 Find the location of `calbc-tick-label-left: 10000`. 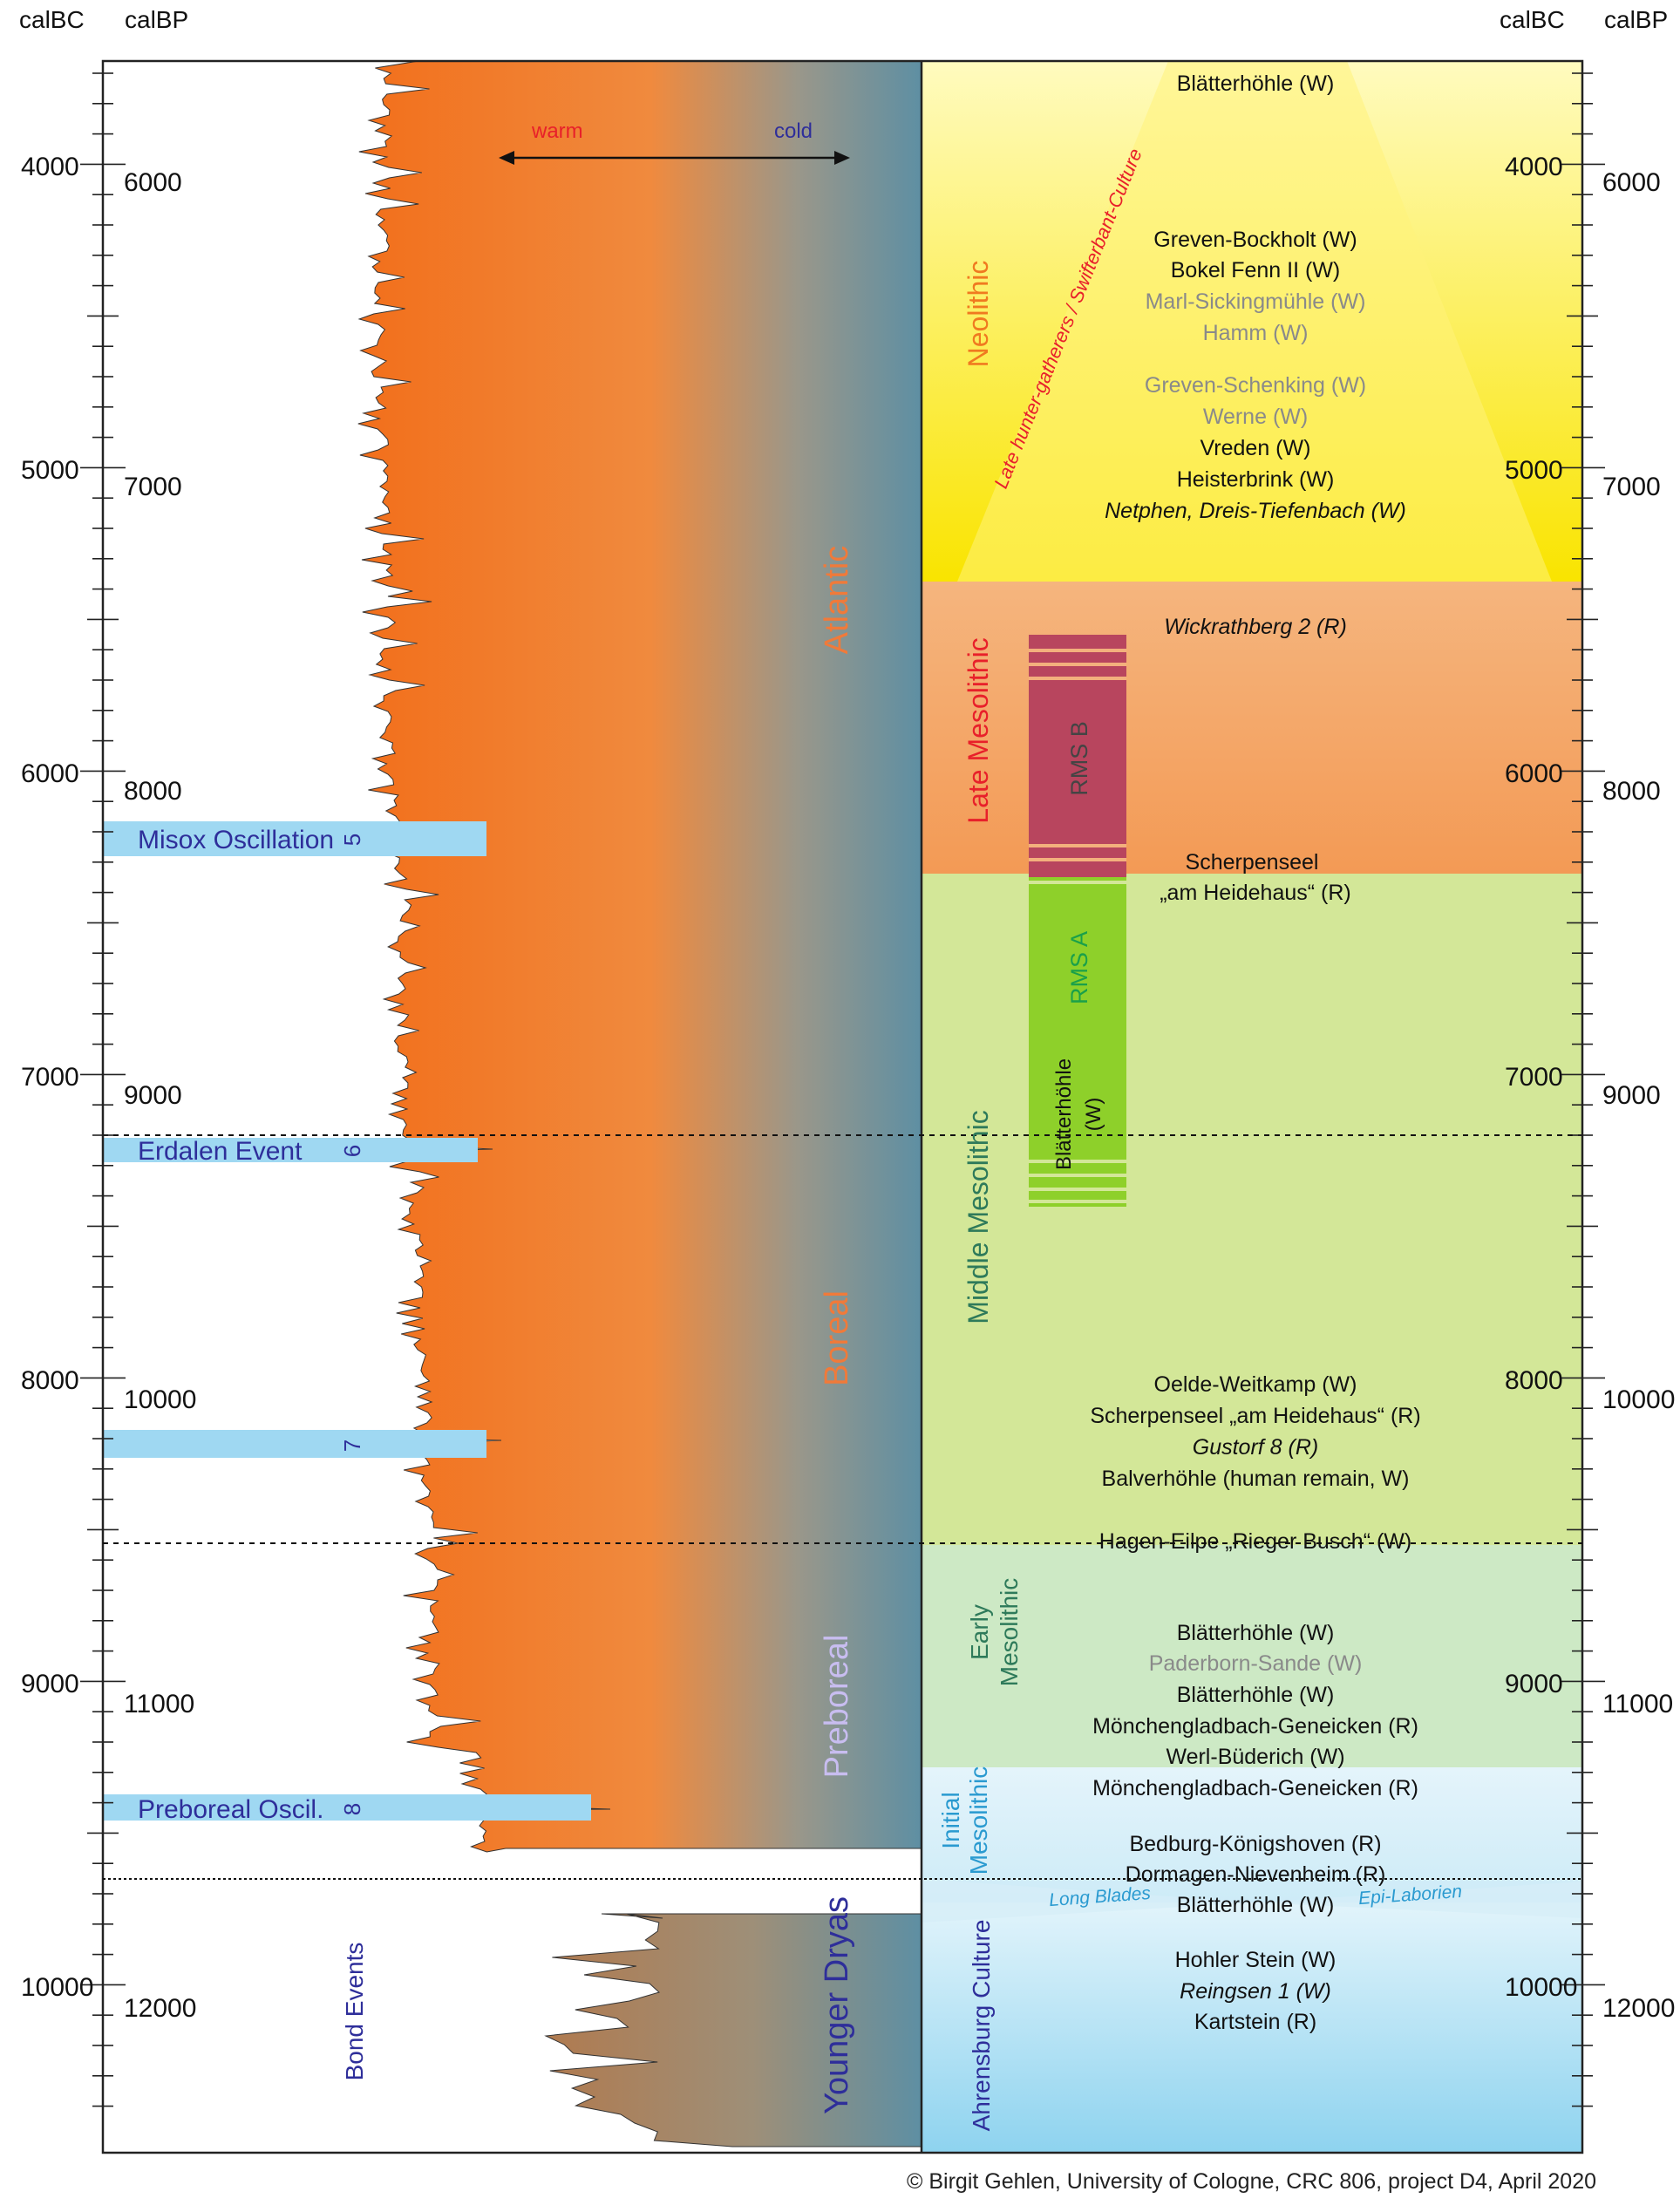

calbc-tick-label-left: 10000 is located at coordinates (57, 1987).